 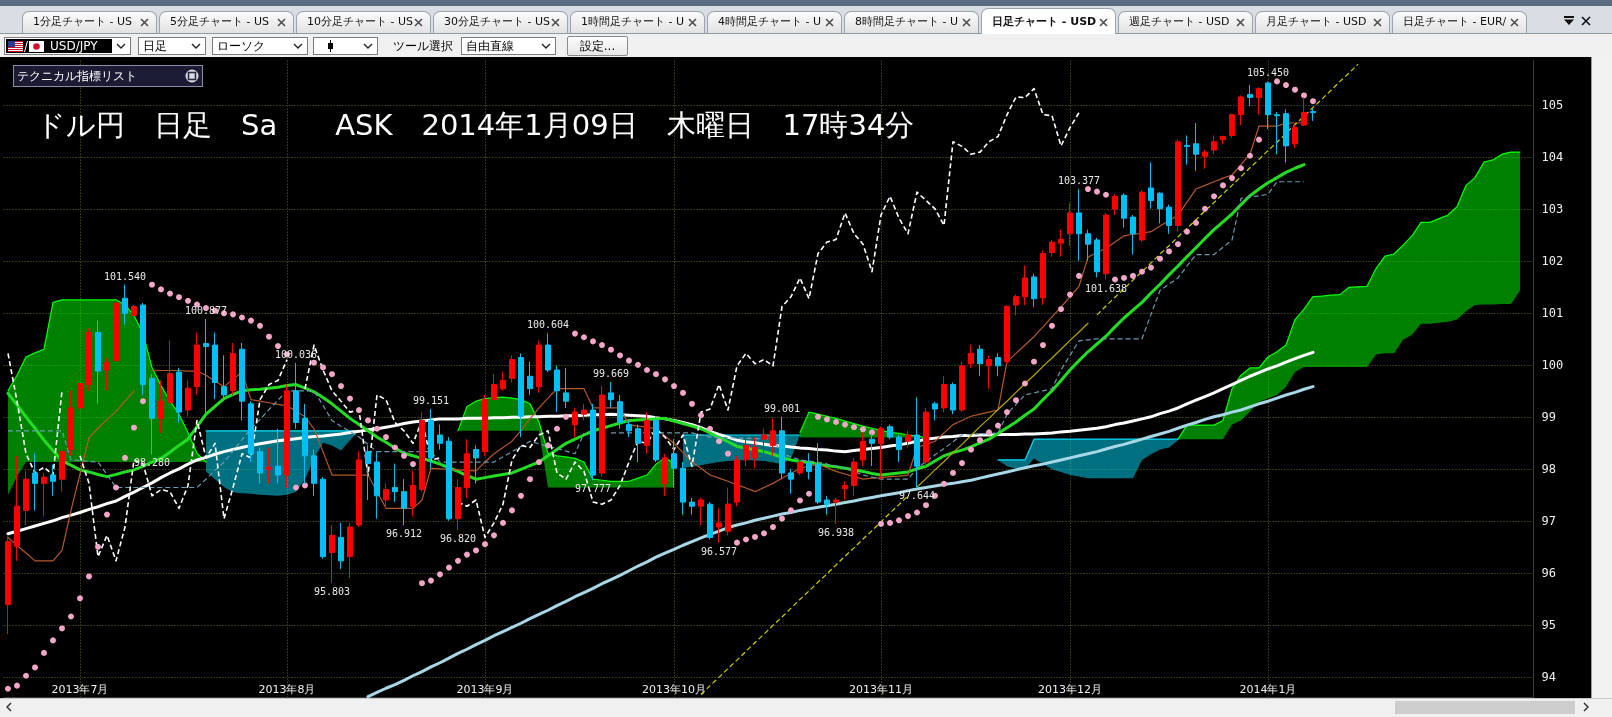 What do you see at coordinates (1548, 416) in the screenshot?
I see `y-tick-label: 99` at bounding box center [1548, 416].